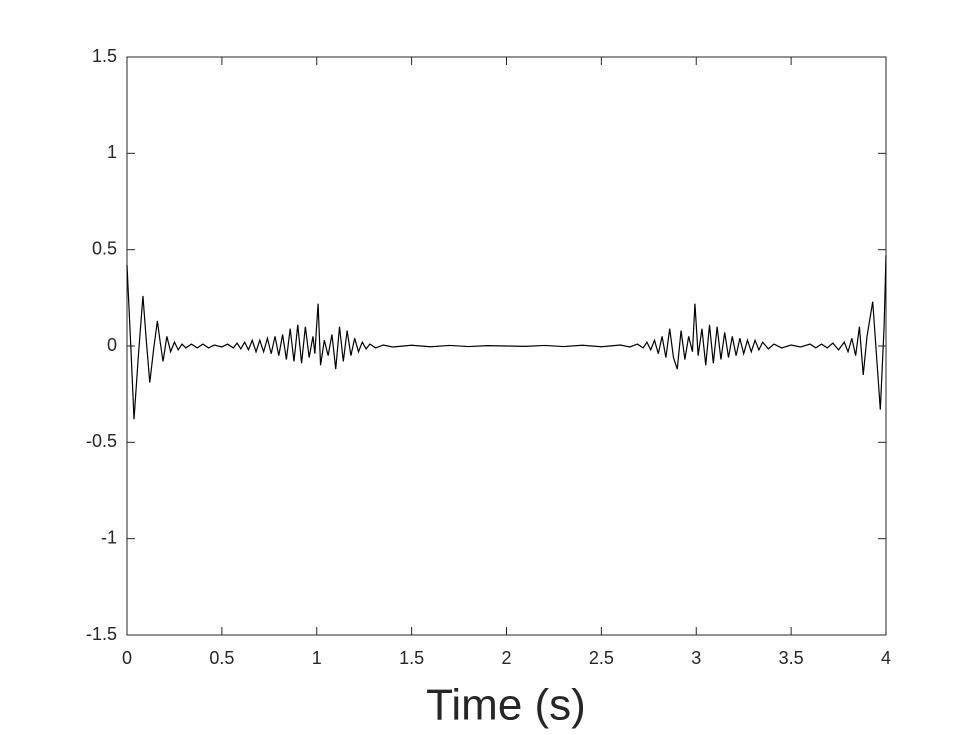  I want to click on y-tick-label: 1.5, so click(104, 56).